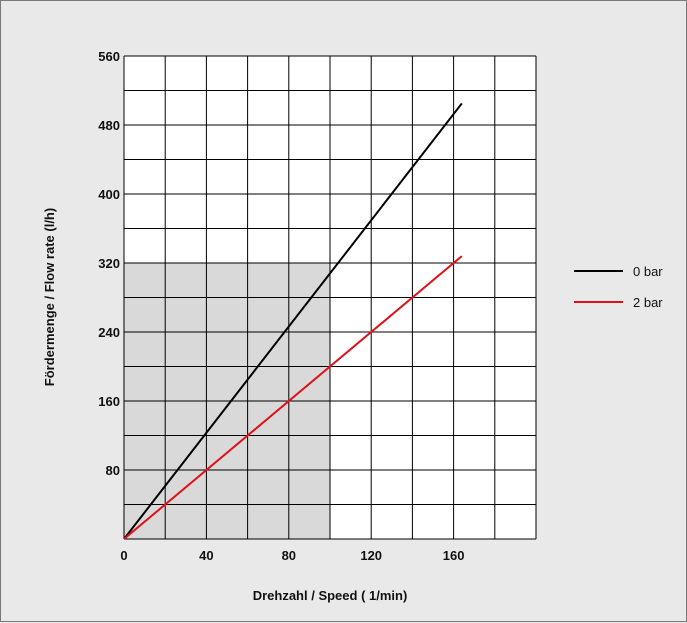 The image size is (687, 623). What do you see at coordinates (648, 302) in the screenshot?
I see `legend-label: 2 bar` at bounding box center [648, 302].